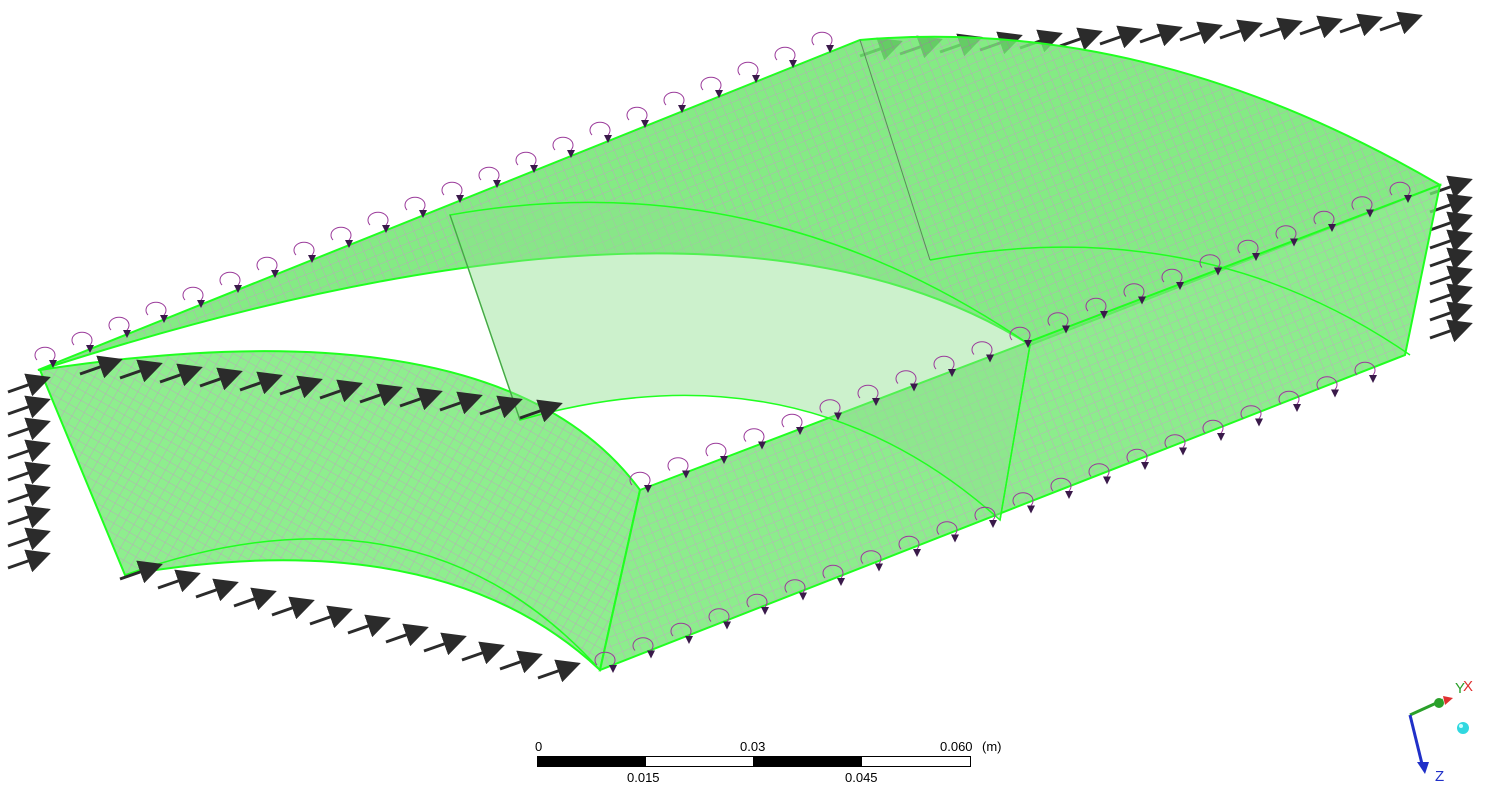 This screenshot has width=1506, height=798. I want to click on x-axis-arrow-icon, so click(1448, 700).